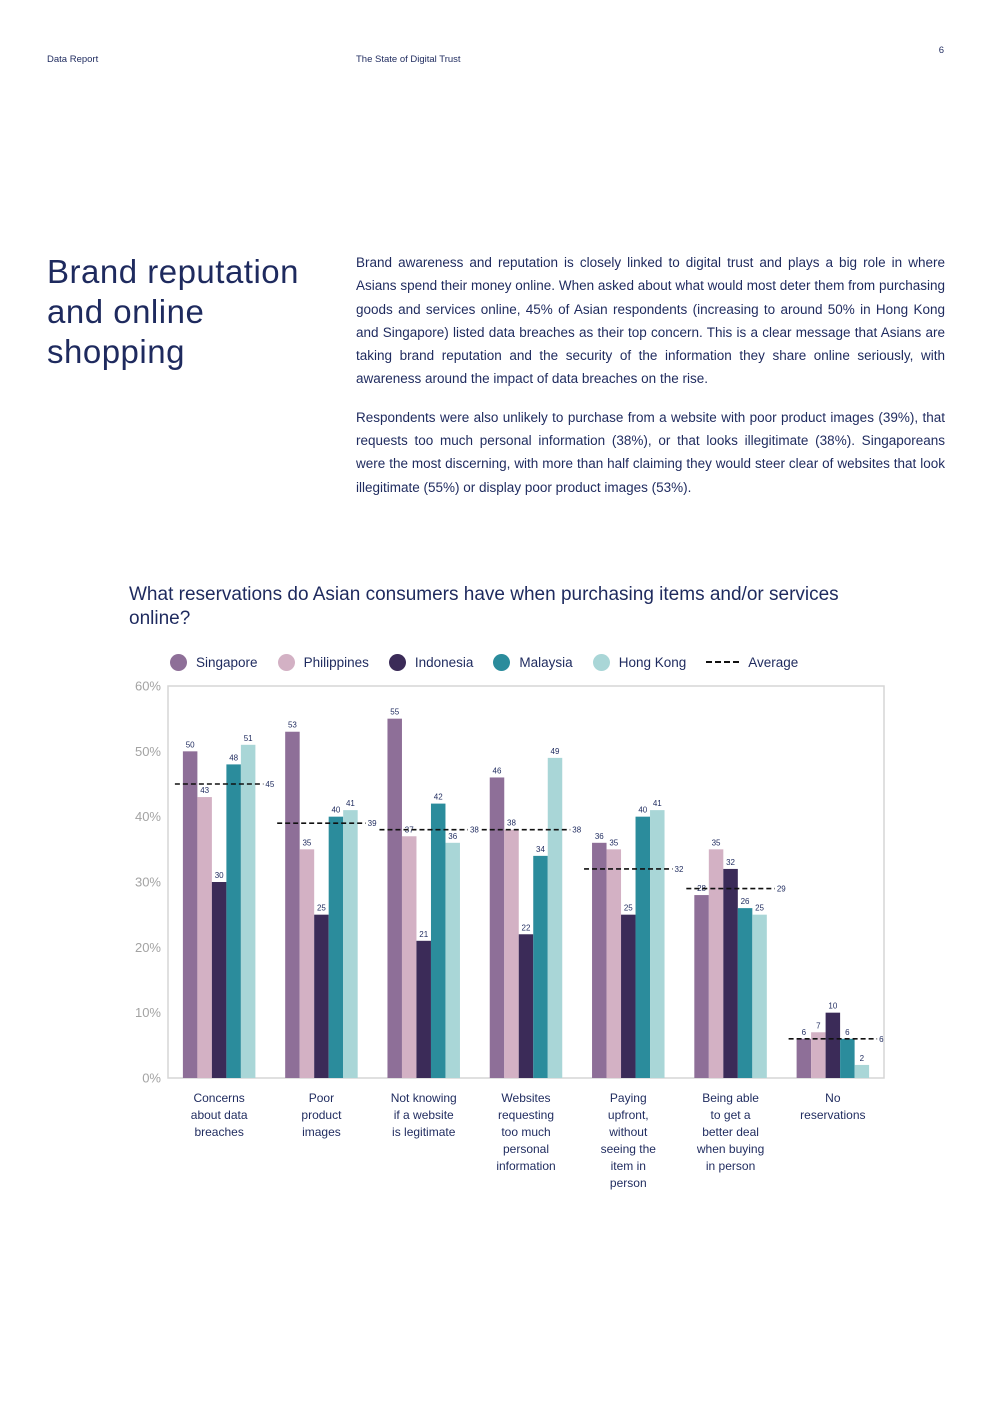 The image size is (992, 1403). What do you see at coordinates (148, 947) in the screenshot?
I see `y-tick-label: 20%` at bounding box center [148, 947].